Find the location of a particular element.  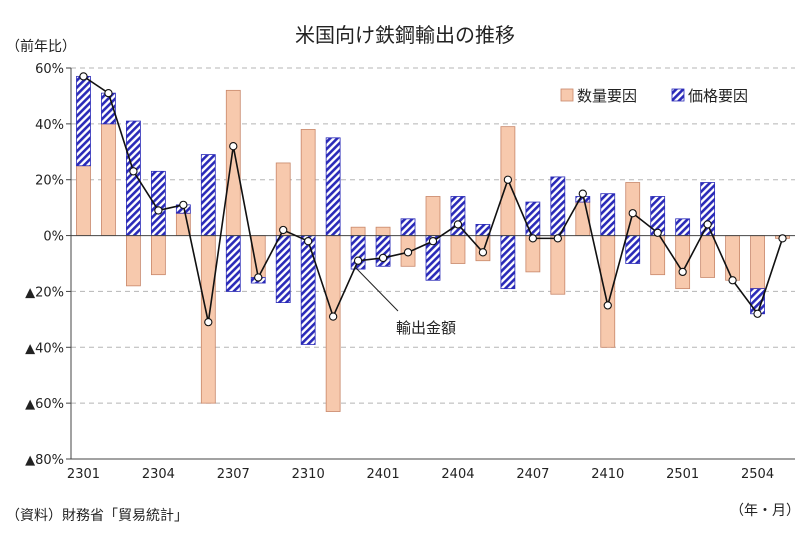

legend-swatch-price is located at coordinates (678, 95).